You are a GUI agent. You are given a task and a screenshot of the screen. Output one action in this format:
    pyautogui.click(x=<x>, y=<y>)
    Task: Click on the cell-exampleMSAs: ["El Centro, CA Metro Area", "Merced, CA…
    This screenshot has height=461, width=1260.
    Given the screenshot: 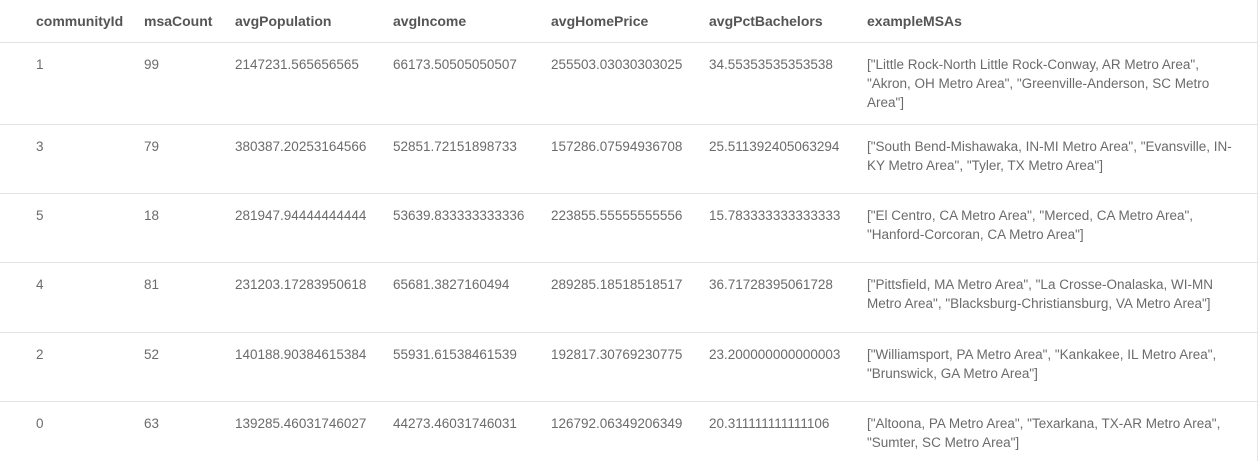 What is the action you would take?
    pyautogui.click(x=1058, y=228)
    